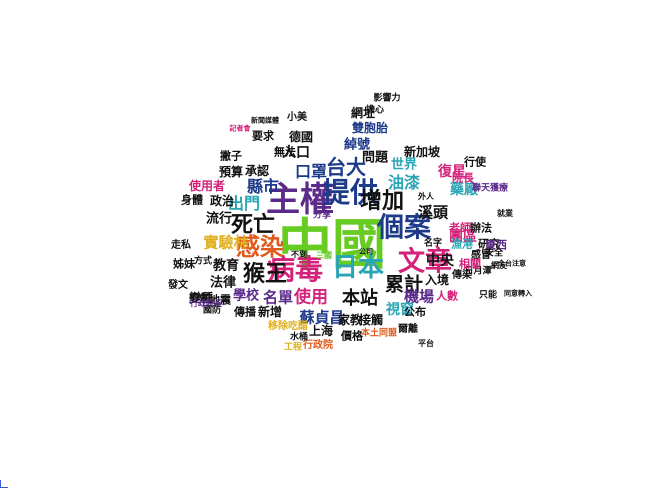 The height and width of the screenshot is (492, 672). What do you see at coordinates (178, 285) in the screenshot?
I see `cloud-word: 發文` at bounding box center [178, 285].